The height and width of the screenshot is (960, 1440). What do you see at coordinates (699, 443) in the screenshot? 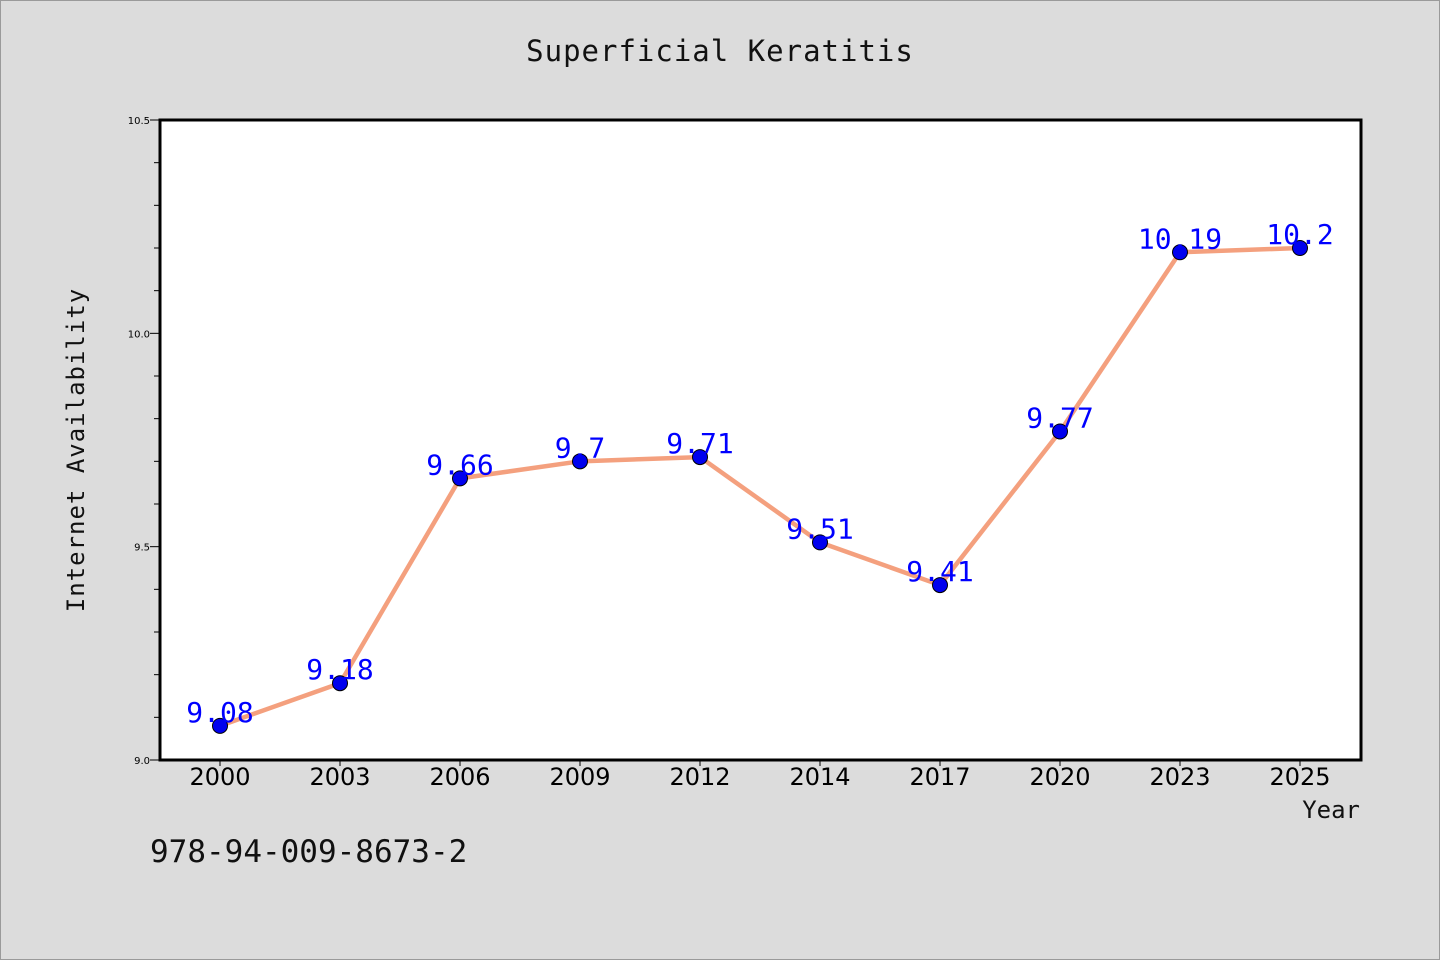
I see `data-label: 9.71` at bounding box center [699, 443].